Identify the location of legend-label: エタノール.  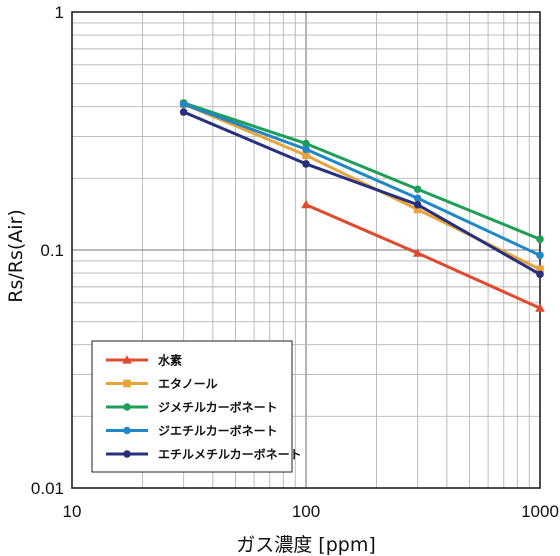
(188, 384).